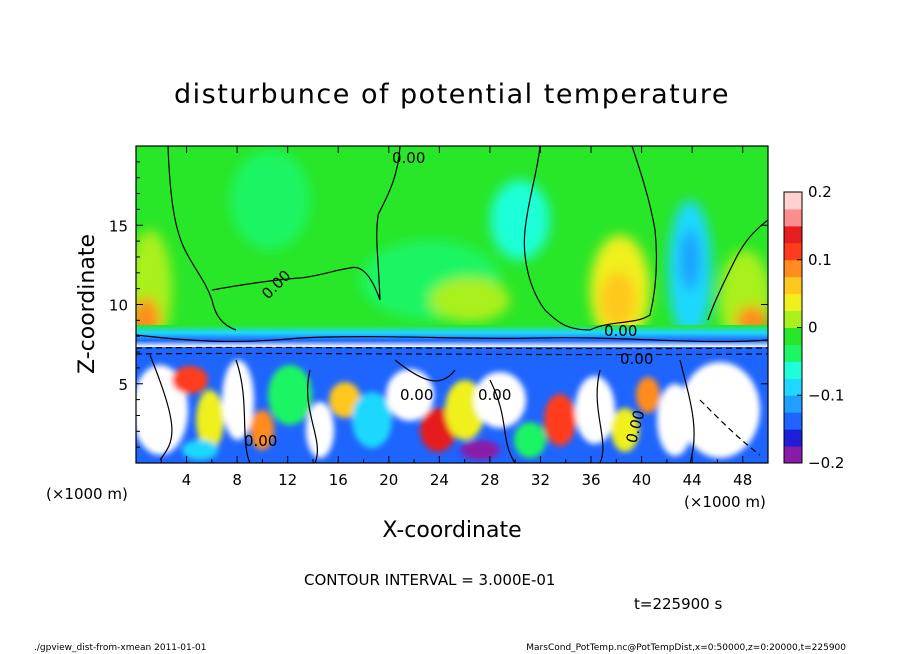 This screenshot has height=654, width=904. Describe the element at coordinates (118, 226) in the screenshot. I see `y-tick-label: 15` at that location.